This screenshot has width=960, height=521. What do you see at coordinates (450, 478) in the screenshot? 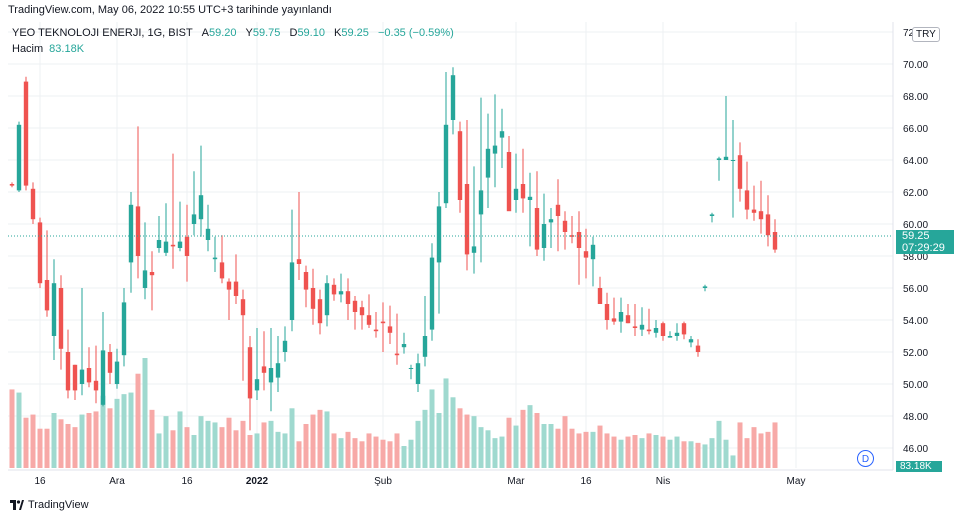
I see `time-axis: 16 Ara 16 2022 Şub Mar 16 Nis May` at bounding box center [450, 478].